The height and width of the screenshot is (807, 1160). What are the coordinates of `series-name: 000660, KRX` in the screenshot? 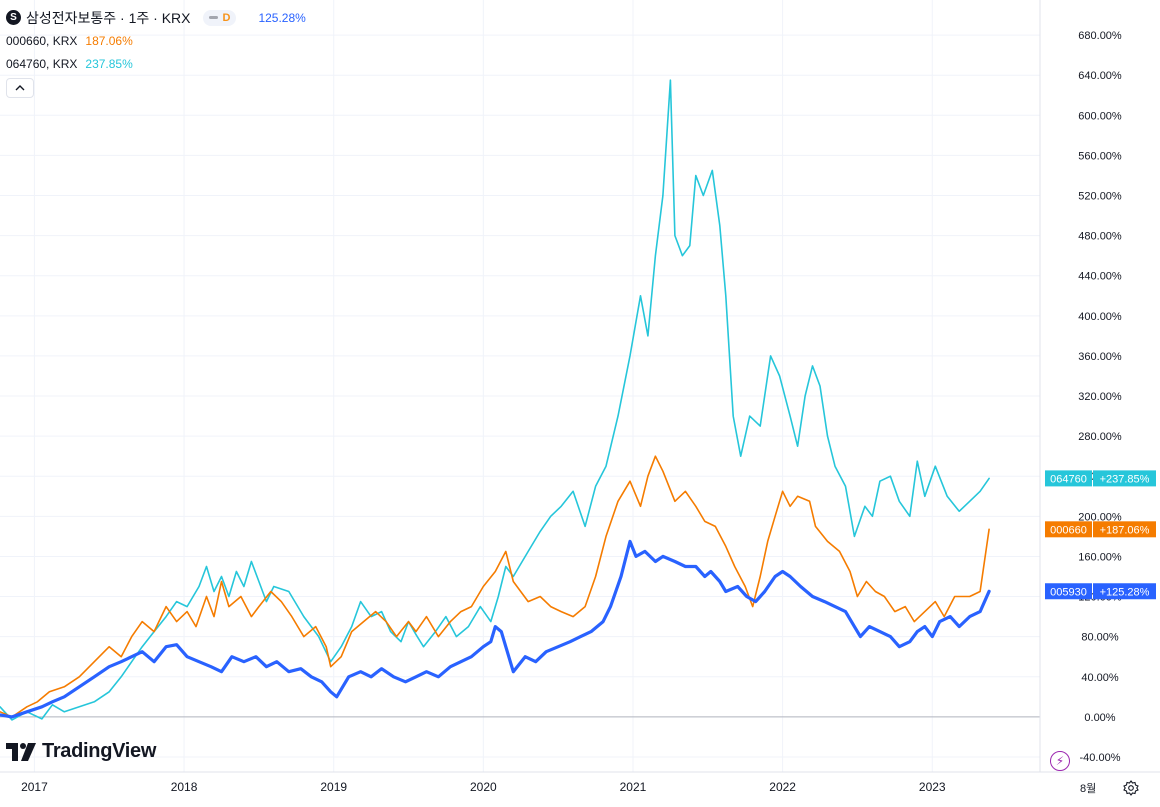 It's located at (42, 40).